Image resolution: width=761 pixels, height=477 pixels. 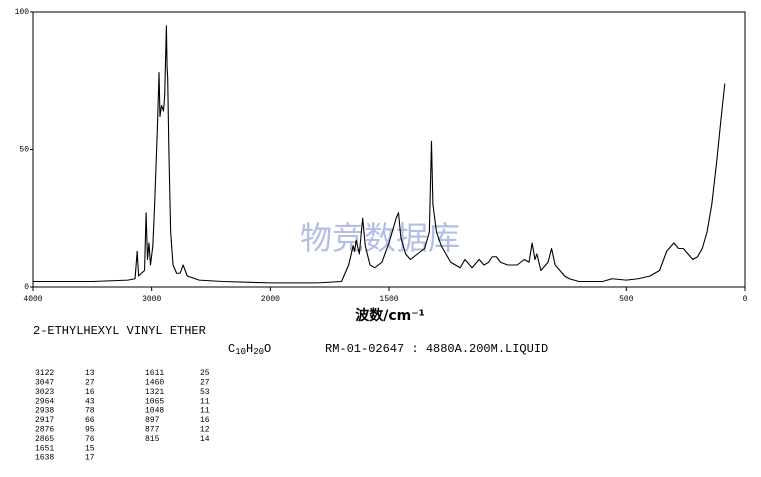 What do you see at coordinates (154, 401) in the screenshot?
I see `peak-wavenumber: 1065` at bounding box center [154, 401].